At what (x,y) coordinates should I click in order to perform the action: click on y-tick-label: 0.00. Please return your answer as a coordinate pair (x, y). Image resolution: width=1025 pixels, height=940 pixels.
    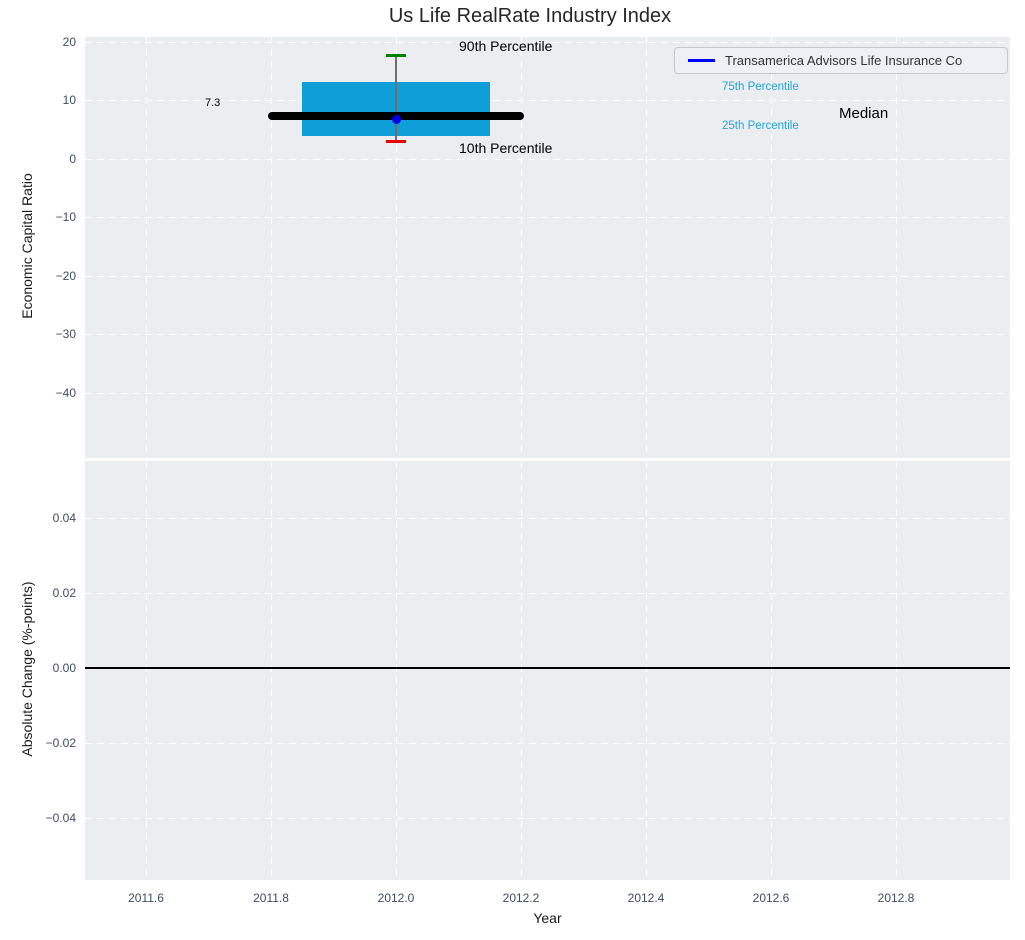
    Looking at the image, I should click on (64, 668).